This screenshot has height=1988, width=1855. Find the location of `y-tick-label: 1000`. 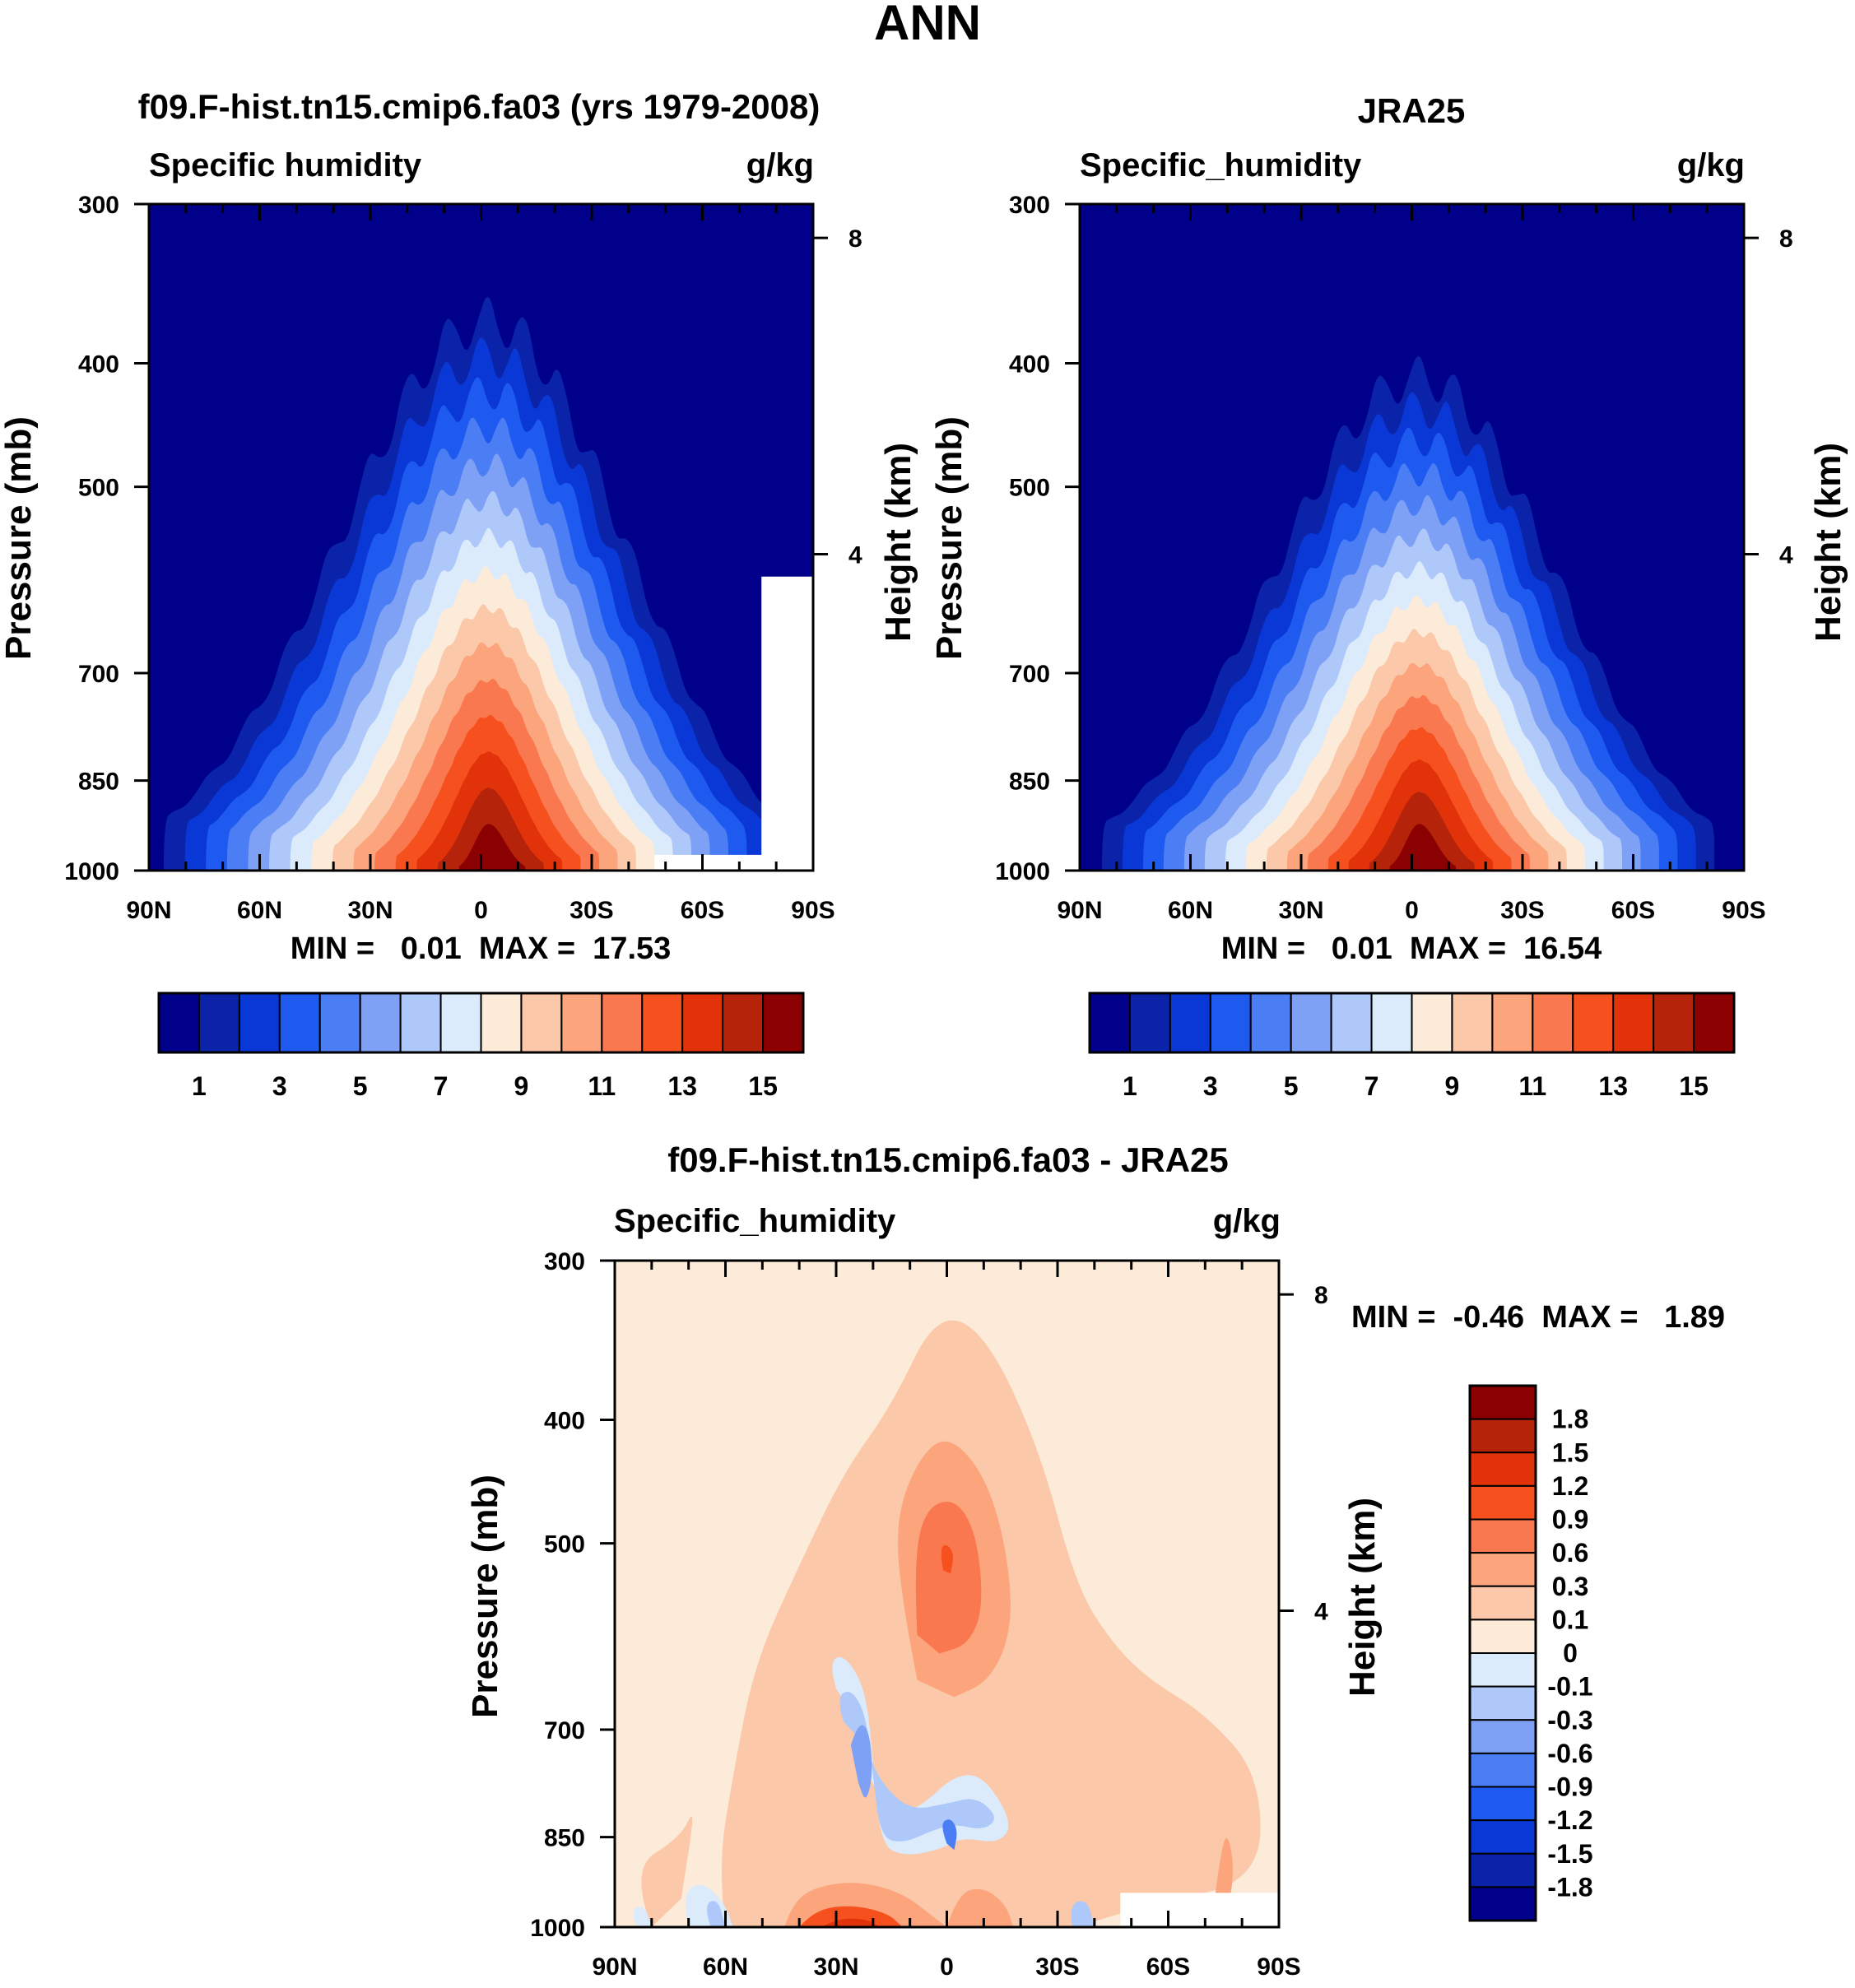

y-tick-label: 1000 is located at coordinates (1023, 871).